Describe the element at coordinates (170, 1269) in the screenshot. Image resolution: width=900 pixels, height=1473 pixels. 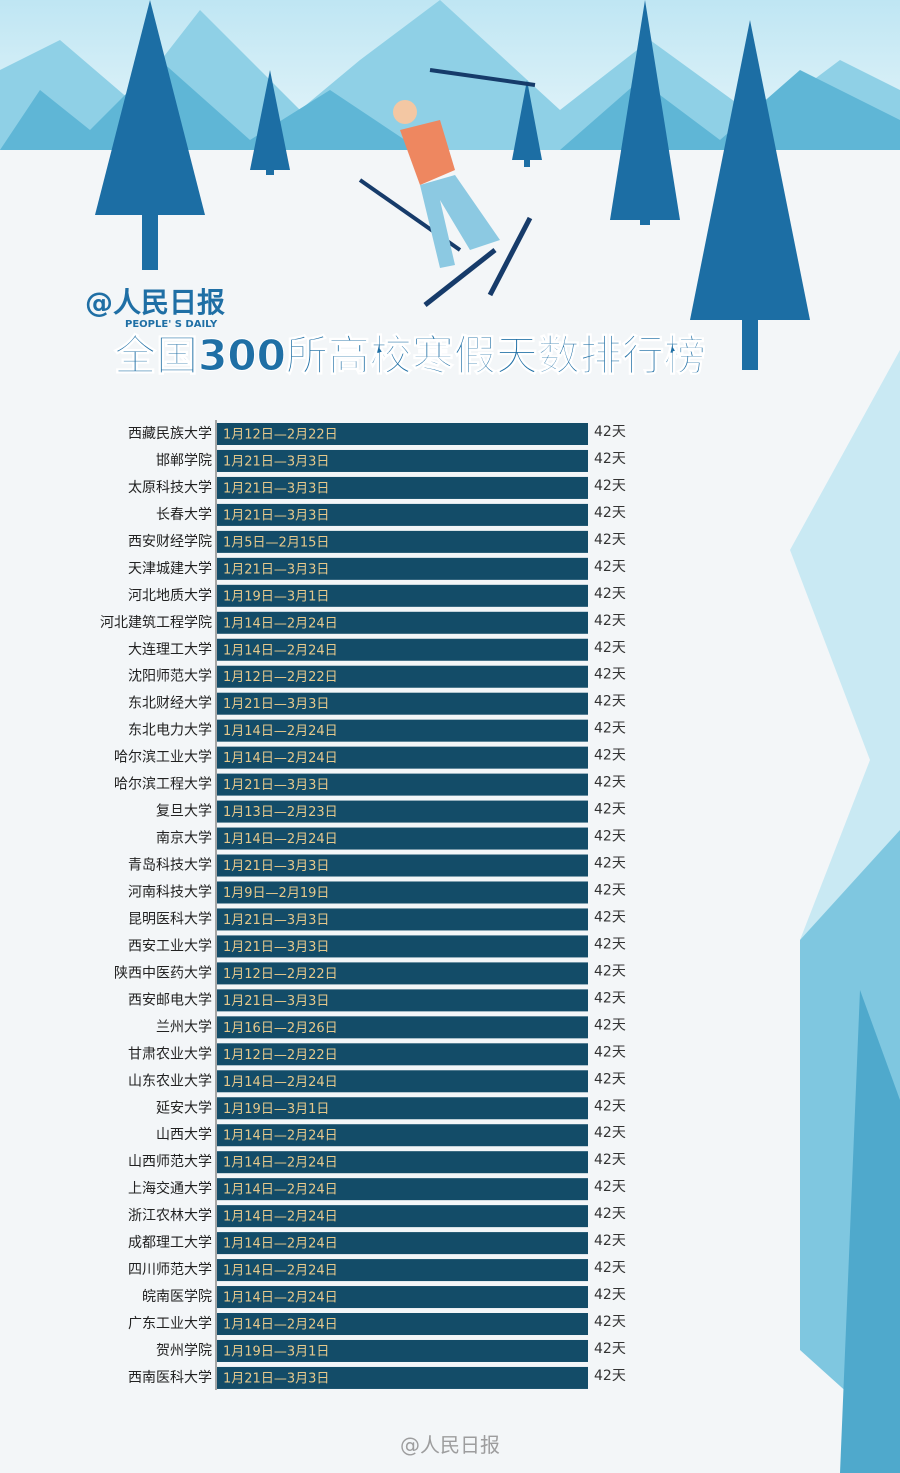
I see `category-label: 四川师范大学` at that location.